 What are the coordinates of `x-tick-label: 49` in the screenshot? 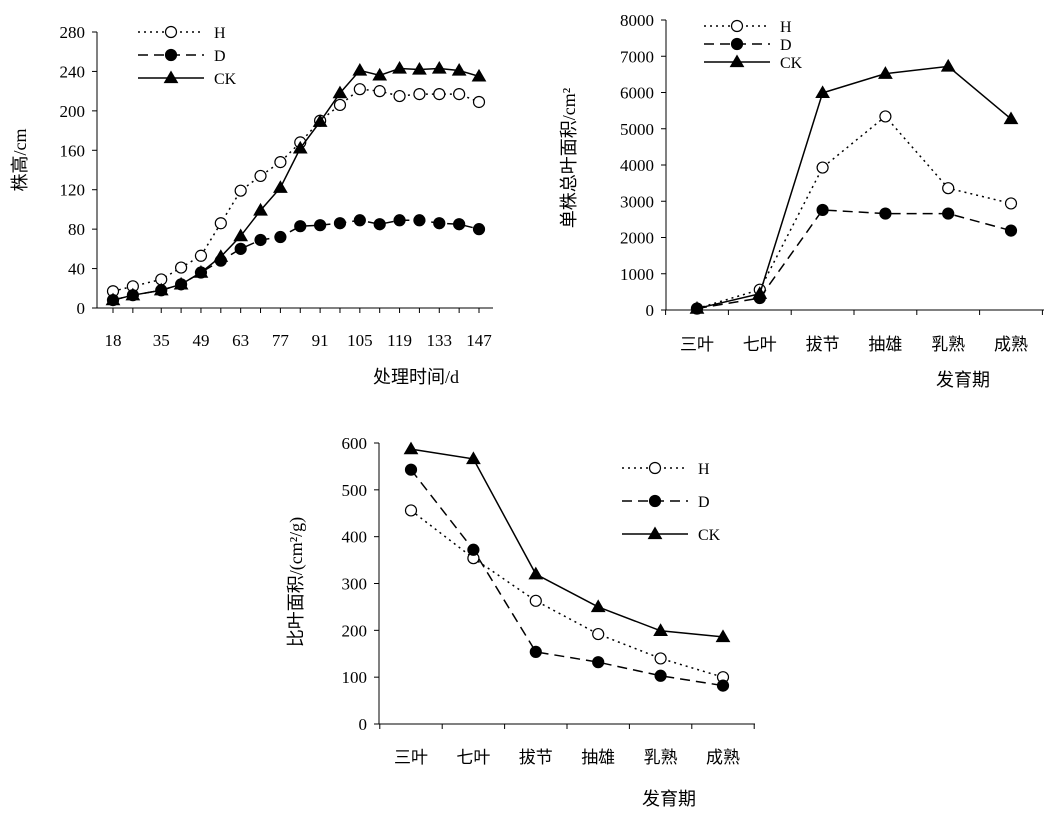 It's located at (200, 340).